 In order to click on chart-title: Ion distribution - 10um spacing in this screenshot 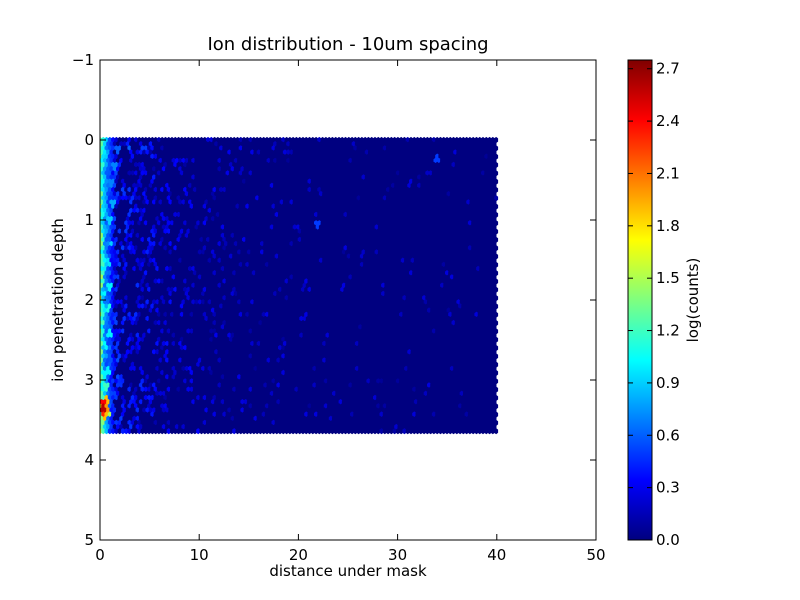, I will do `click(347, 44)`.